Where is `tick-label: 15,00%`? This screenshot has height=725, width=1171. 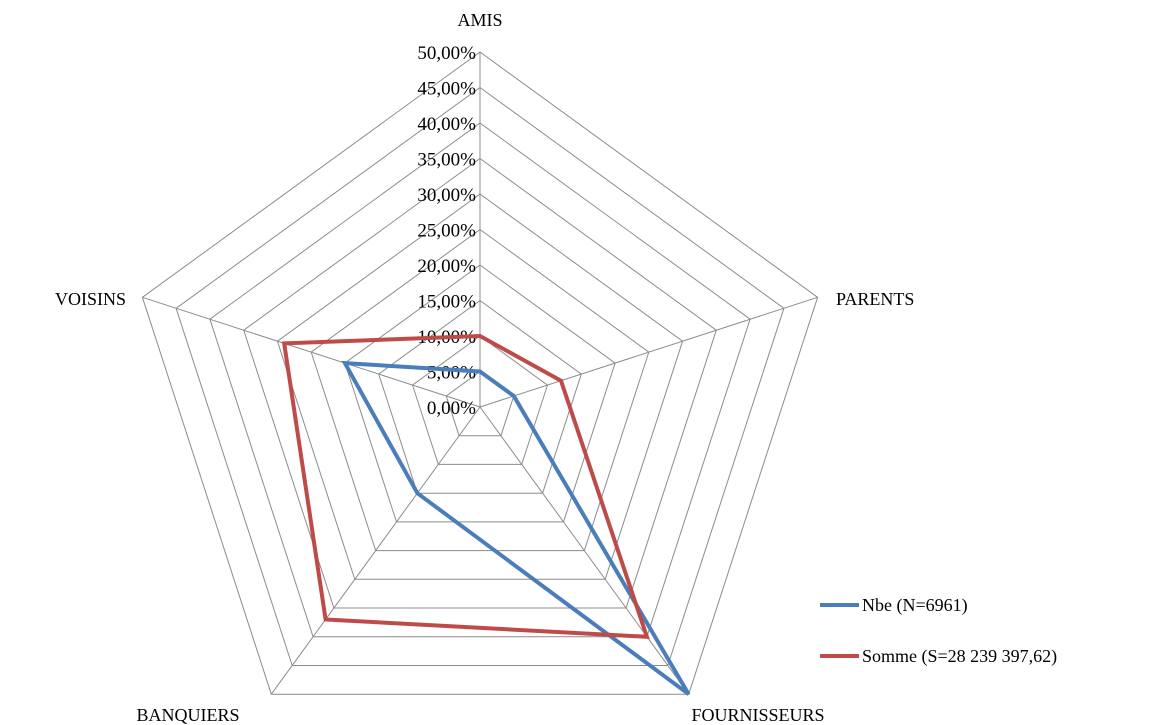 tick-label: 15,00% is located at coordinates (446, 302).